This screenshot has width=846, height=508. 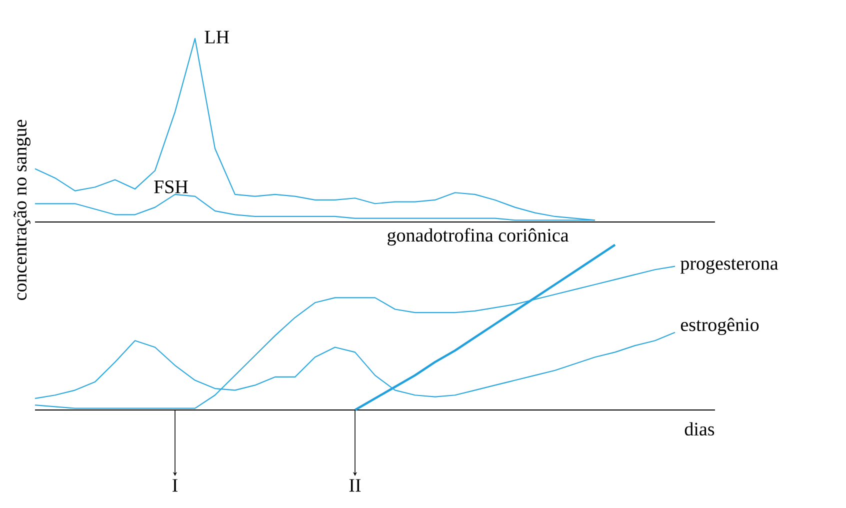 I want to click on series-label: progesterona, so click(x=729, y=266).